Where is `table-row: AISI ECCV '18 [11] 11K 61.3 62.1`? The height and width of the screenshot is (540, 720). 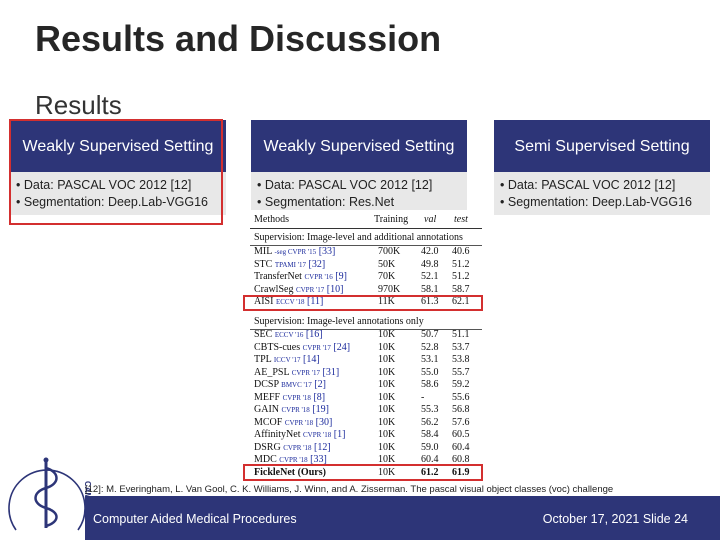 table-row: AISI ECCV '18 [11] 11K 61.3 62.1 is located at coordinates (366, 302).